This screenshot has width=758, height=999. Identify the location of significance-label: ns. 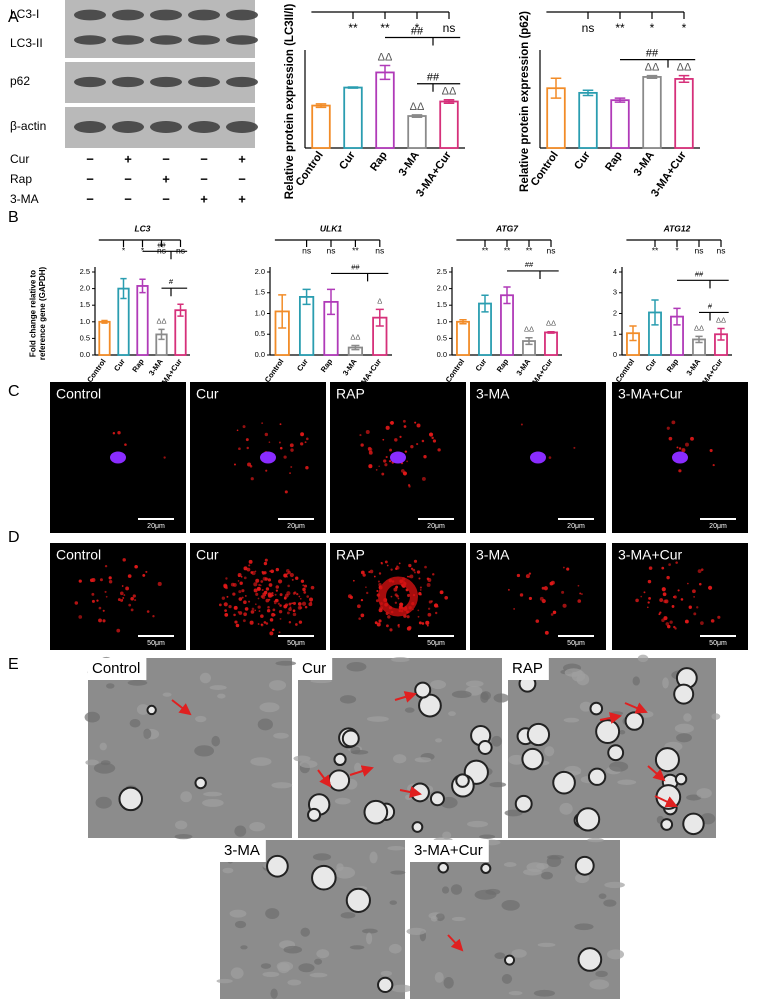
(161, 250).